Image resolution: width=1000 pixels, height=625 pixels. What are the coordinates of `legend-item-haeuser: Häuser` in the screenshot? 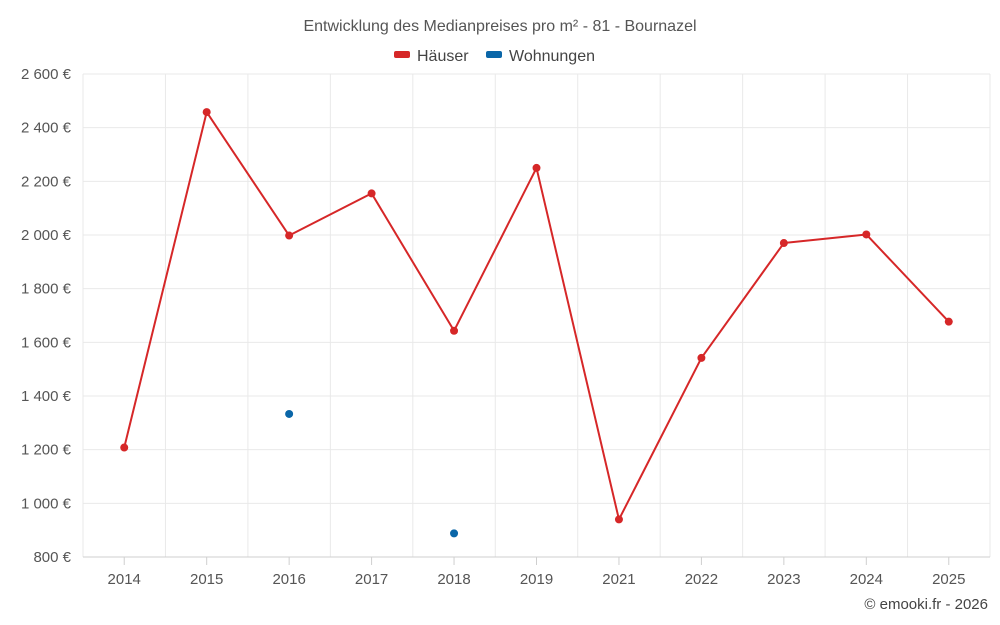 It's located at (431, 56).